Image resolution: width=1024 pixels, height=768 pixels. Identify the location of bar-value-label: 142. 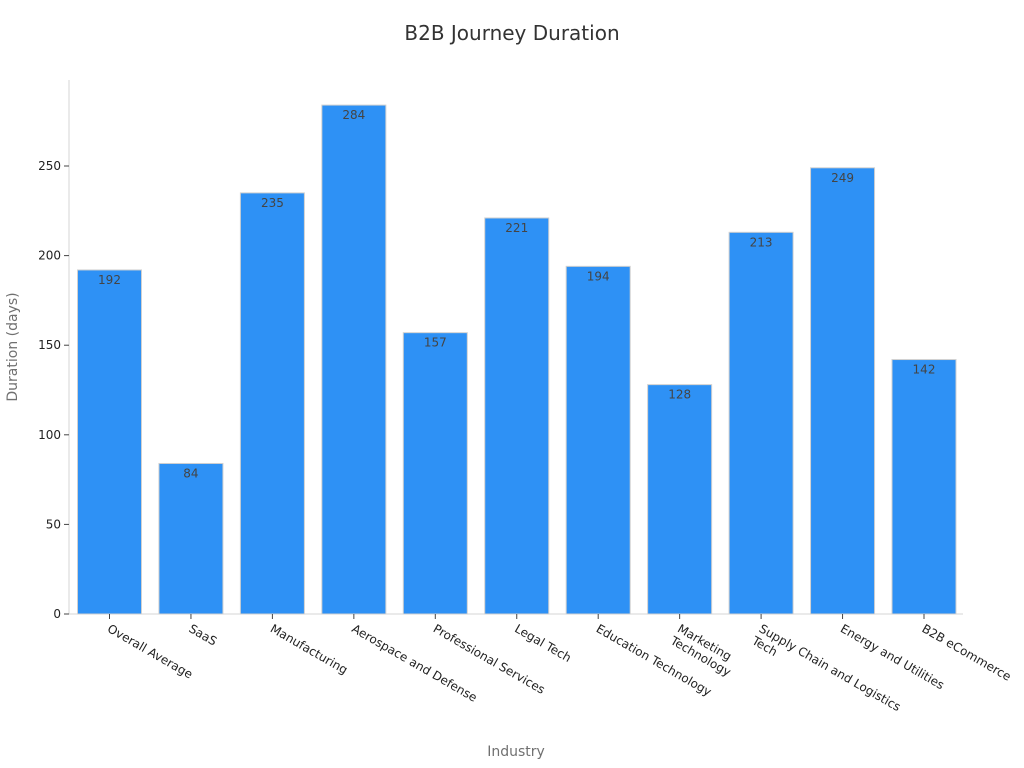
(924, 370).